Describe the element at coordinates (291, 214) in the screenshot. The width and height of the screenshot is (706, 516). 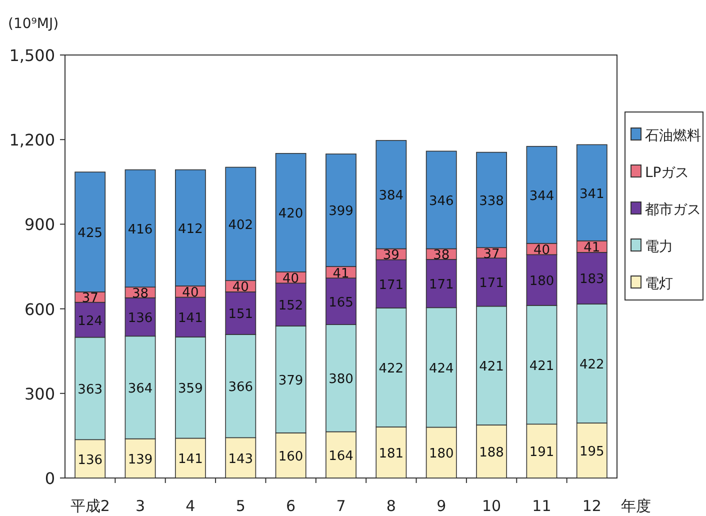
I see `data-label: 420` at that location.